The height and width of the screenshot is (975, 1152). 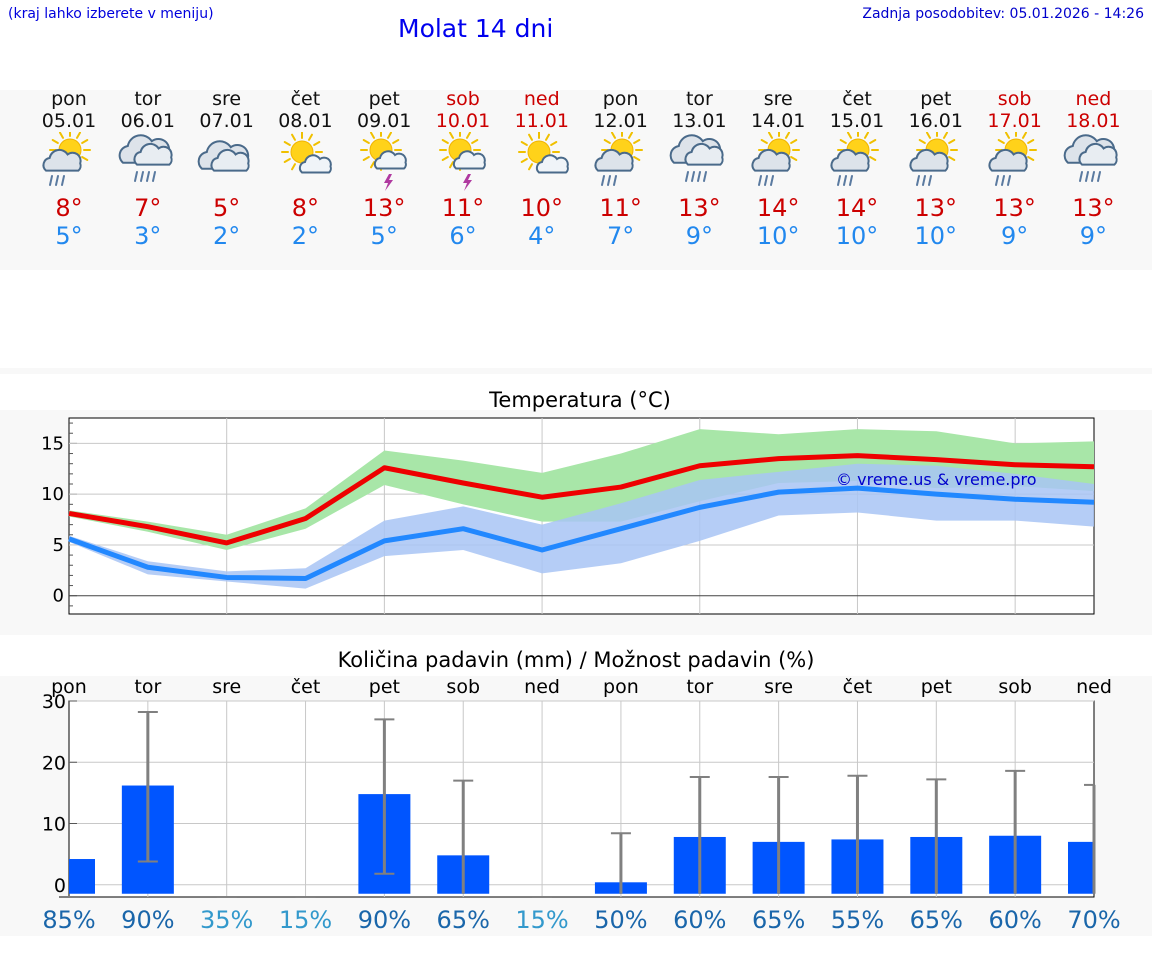 I want to click on precip-chance-label: 70%, so click(x=1093, y=920).